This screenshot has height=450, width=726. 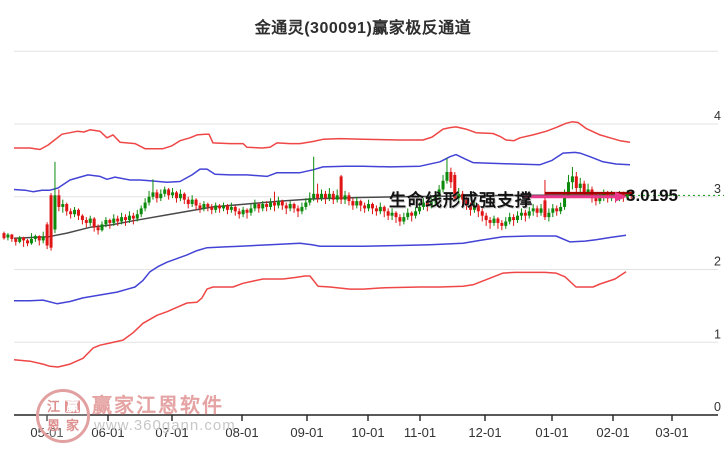 What do you see at coordinates (717, 334) in the screenshot?
I see `y-axis-label: 1` at bounding box center [717, 334].